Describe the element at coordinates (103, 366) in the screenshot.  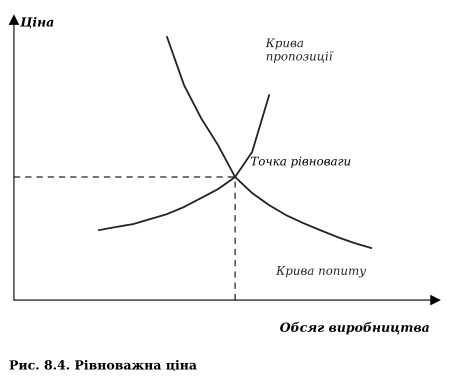
I see `text: Рис. 8.4. Рівноважна ціна` at that location.